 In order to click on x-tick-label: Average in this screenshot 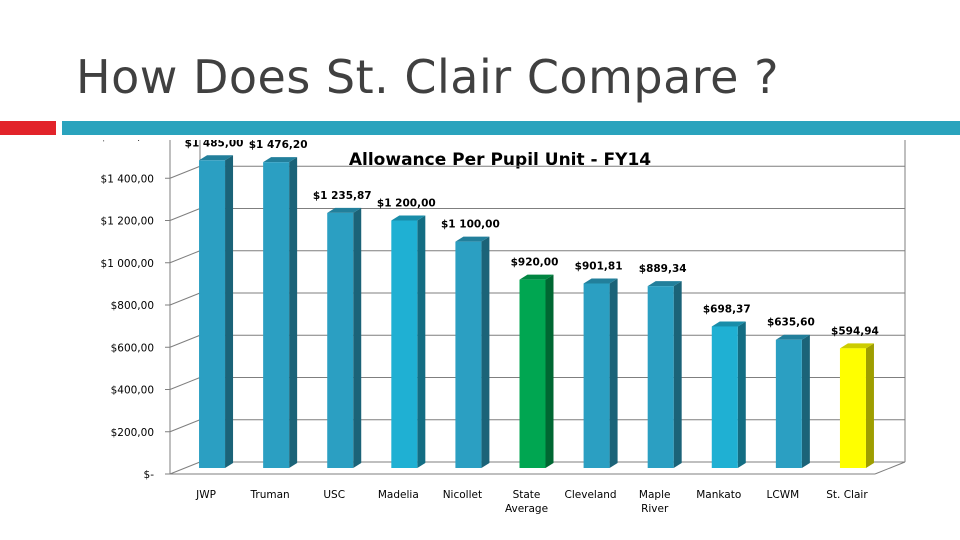, I will do `click(526, 509)`.